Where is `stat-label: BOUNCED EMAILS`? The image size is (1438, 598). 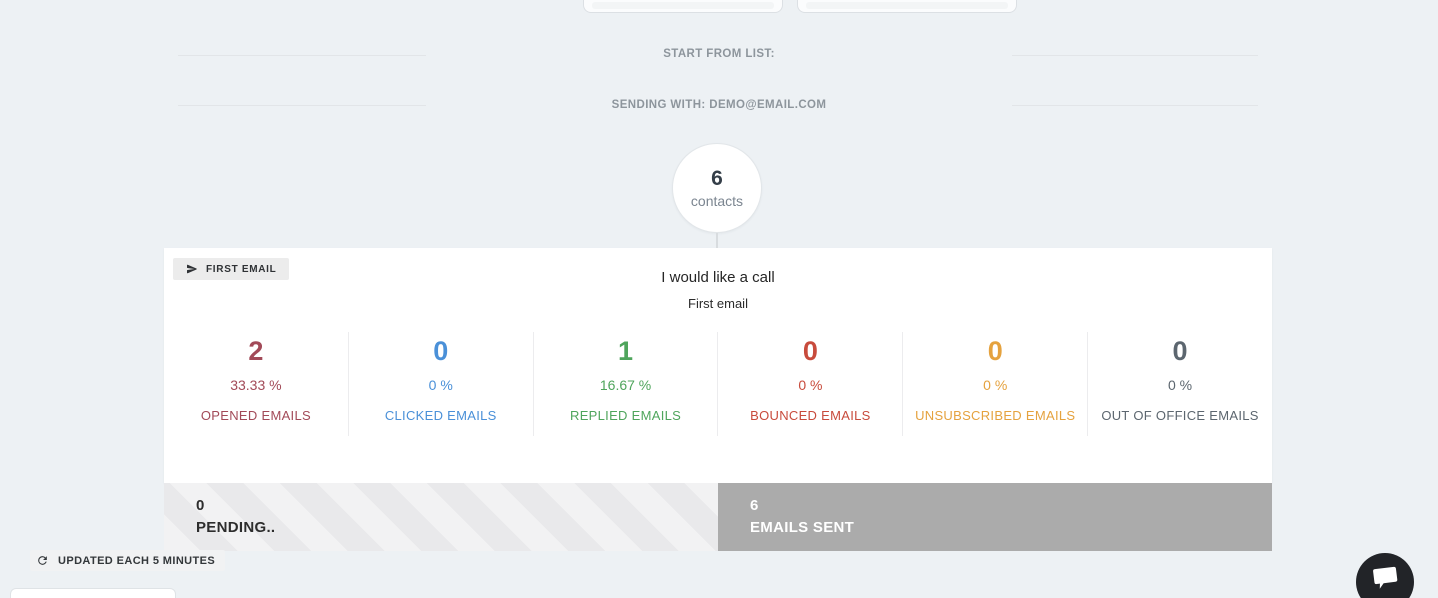 stat-label: BOUNCED EMAILS is located at coordinates (810, 415).